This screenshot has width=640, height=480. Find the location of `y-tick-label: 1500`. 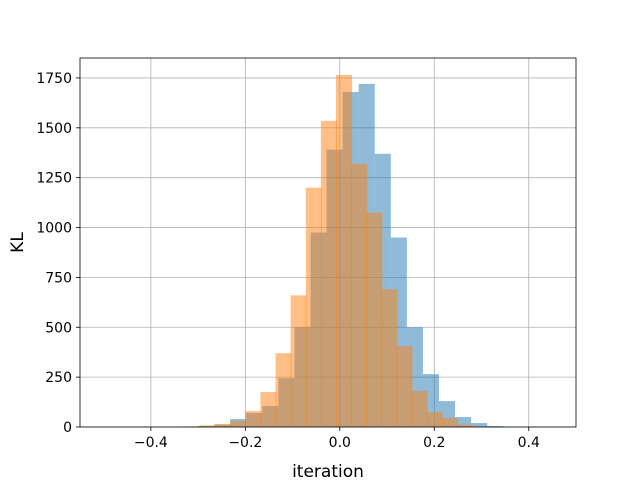

y-tick-label: 1500 is located at coordinates (54, 129).